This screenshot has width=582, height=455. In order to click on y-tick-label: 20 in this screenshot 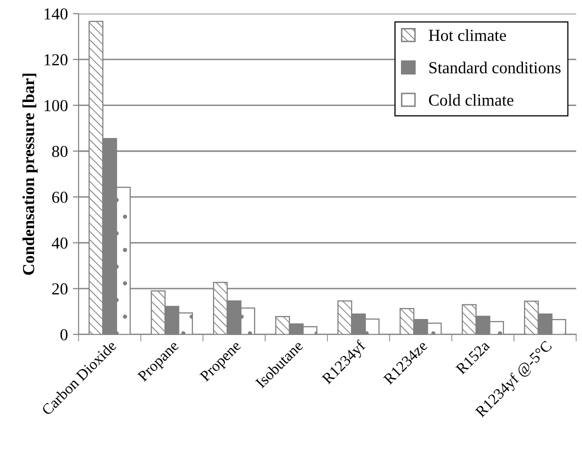, I will do `click(60, 289)`.